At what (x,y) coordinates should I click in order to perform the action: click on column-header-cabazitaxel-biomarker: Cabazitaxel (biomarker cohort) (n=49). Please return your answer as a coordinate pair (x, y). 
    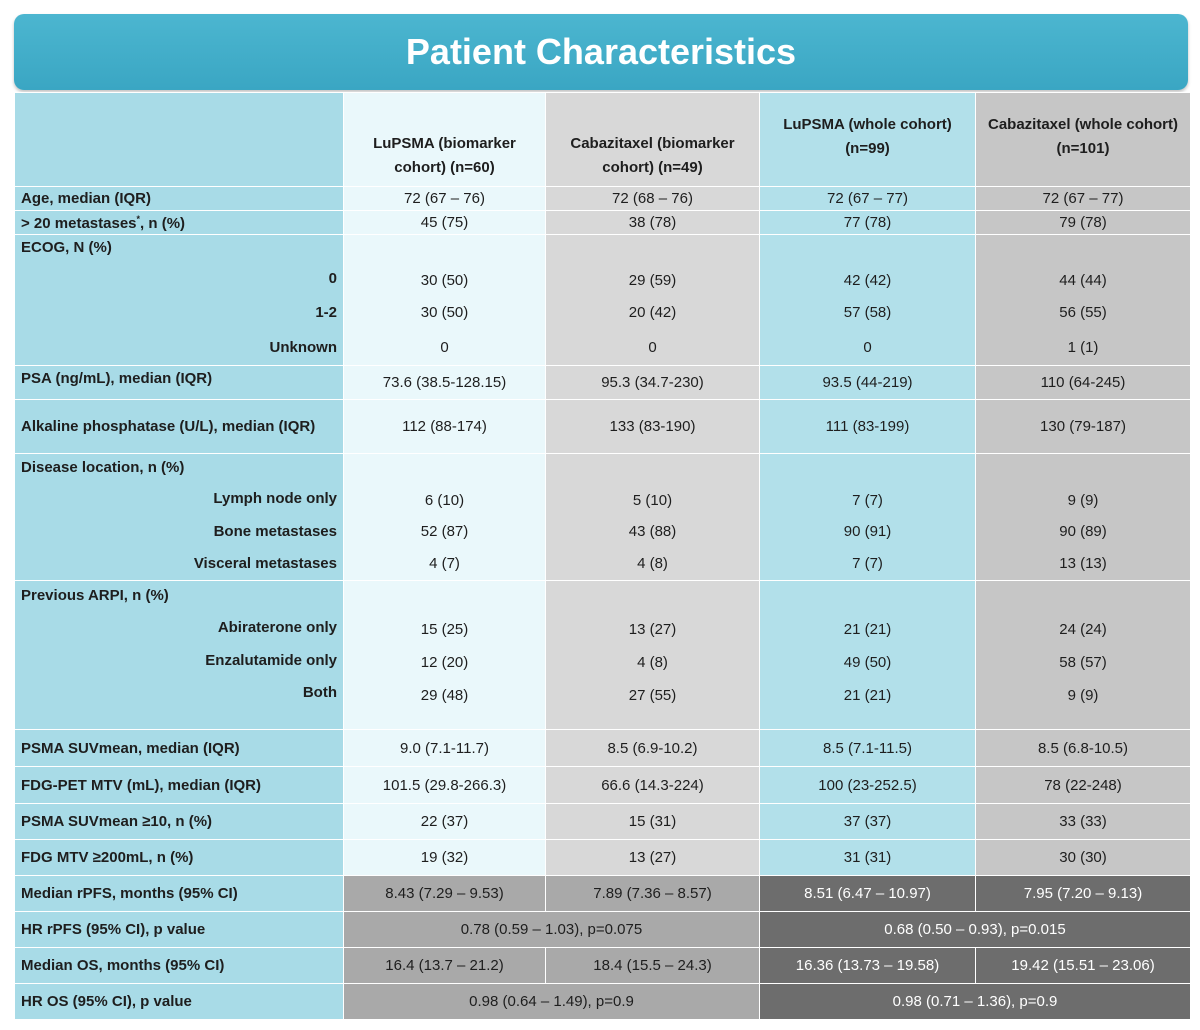
    Looking at the image, I should click on (652, 139).